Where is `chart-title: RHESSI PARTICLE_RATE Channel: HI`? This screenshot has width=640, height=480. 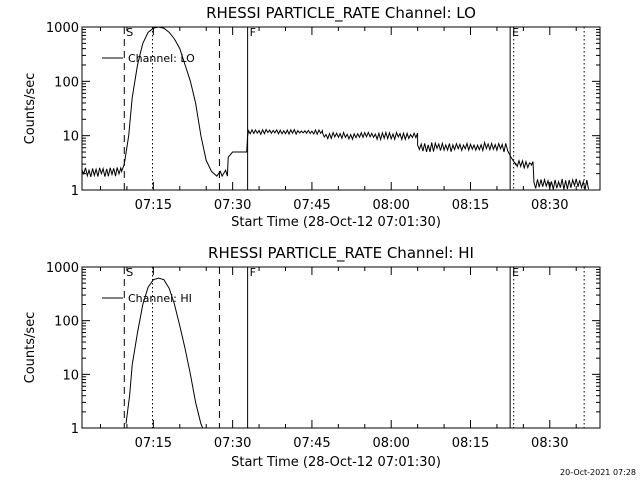
chart-title: RHESSI PARTICLE_RATE Channel: HI is located at coordinates (341, 253).